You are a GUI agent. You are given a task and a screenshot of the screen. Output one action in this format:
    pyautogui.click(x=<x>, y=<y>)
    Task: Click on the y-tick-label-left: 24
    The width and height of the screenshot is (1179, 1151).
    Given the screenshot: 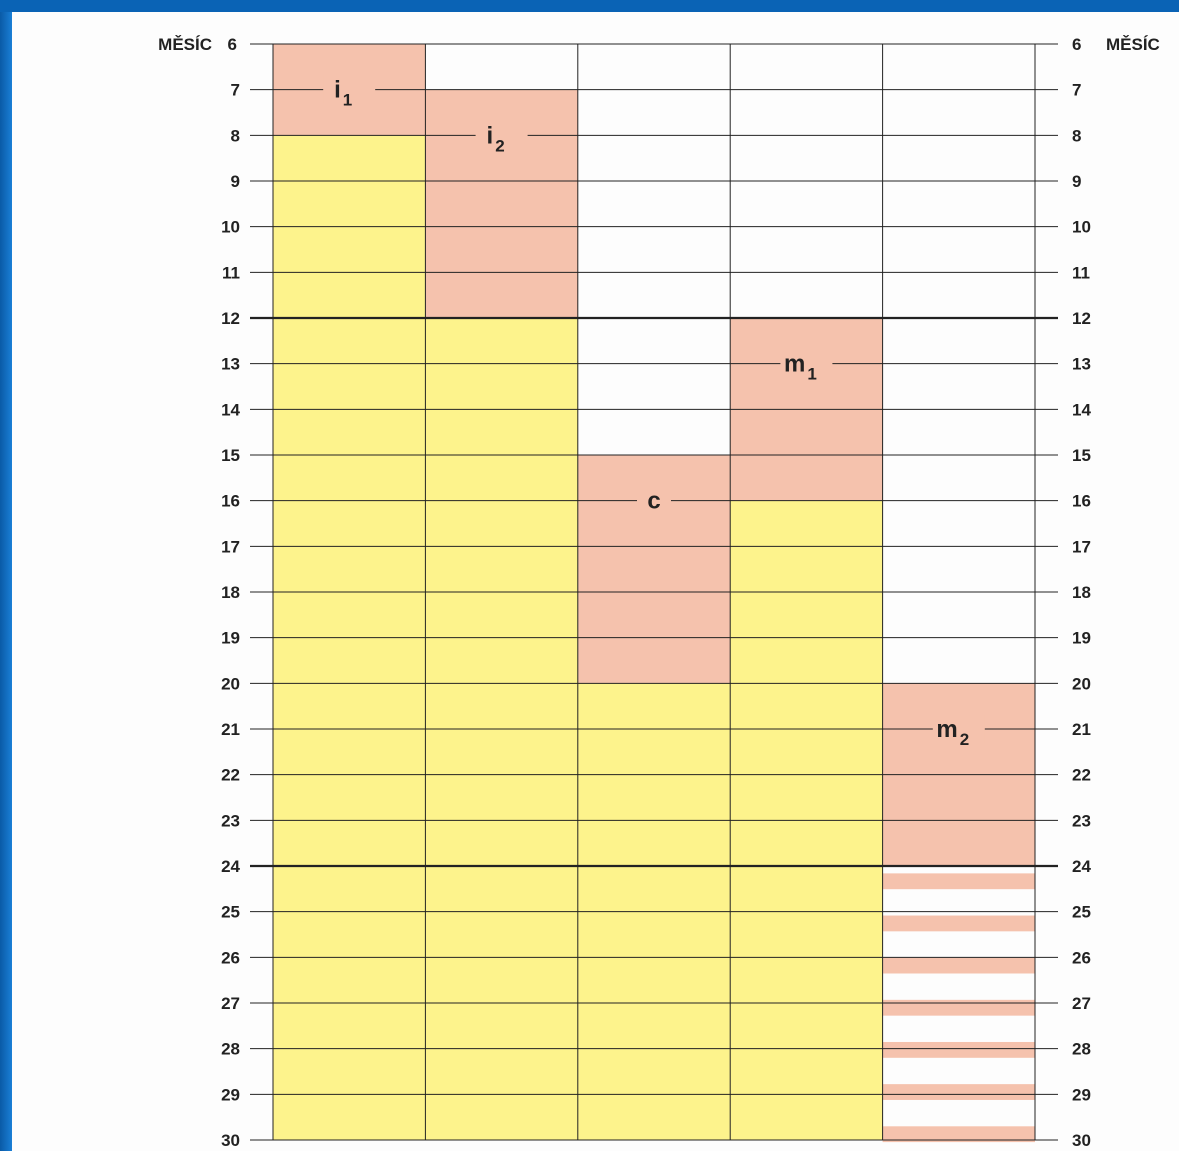 What is the action you would take?
    pyautogui.click(x=230, y=866)
    